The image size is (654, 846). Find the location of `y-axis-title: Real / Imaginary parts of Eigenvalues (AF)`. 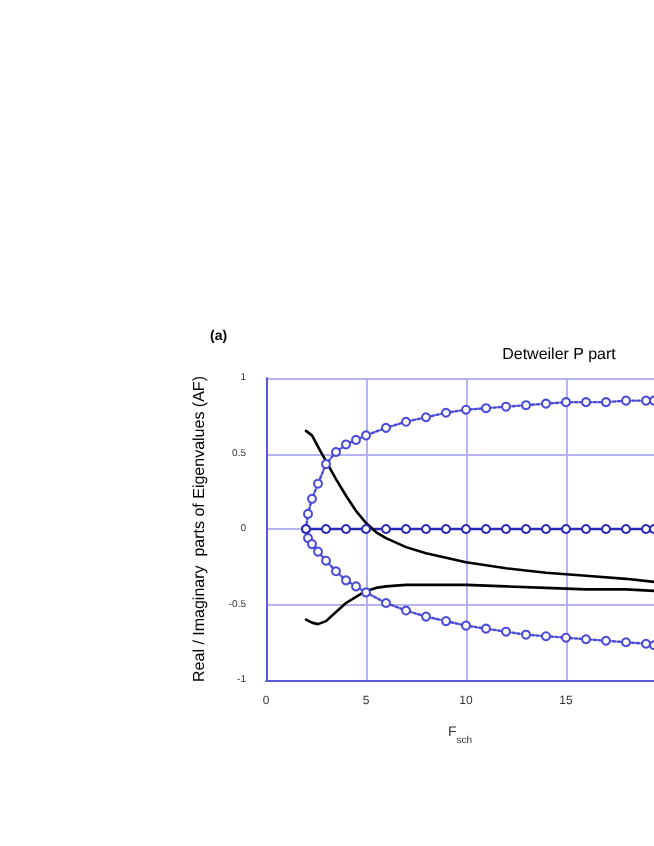

y-axis-title: Real / Imaginary parts of Eigenvalues (AF) is located at coordinates (198, 528).